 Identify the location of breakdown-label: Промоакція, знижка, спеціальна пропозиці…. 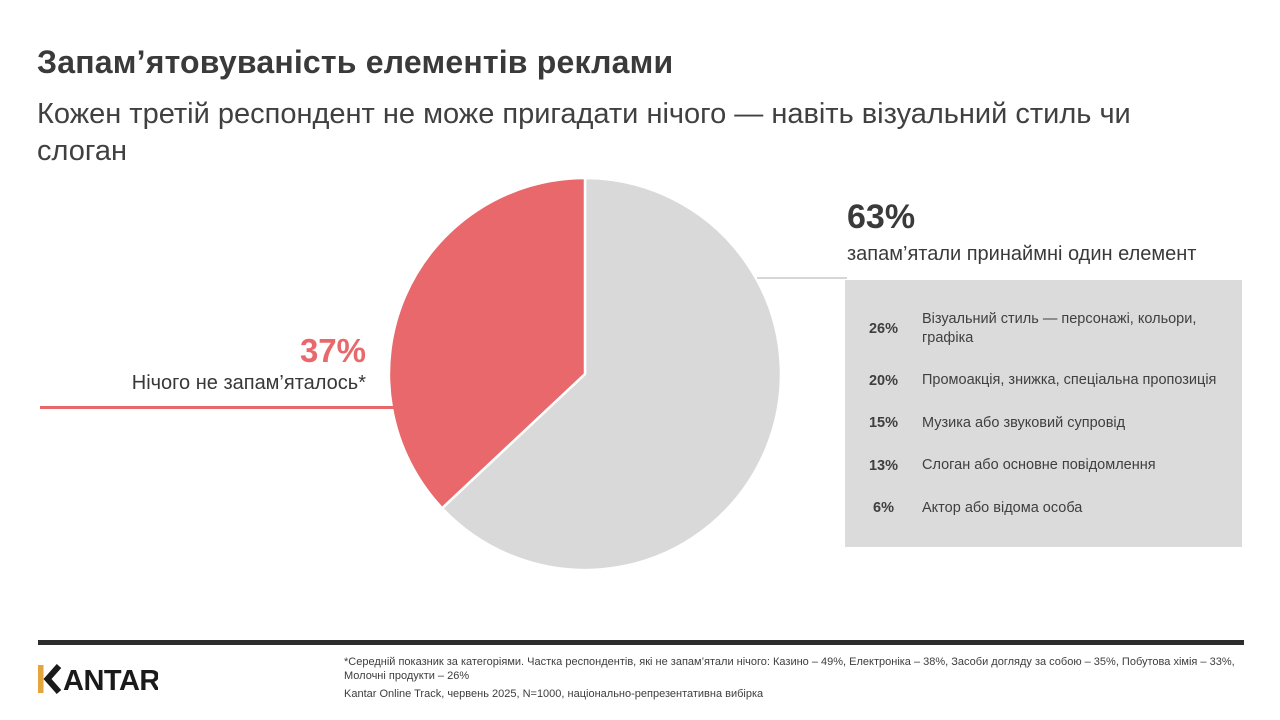
(1069, 380).